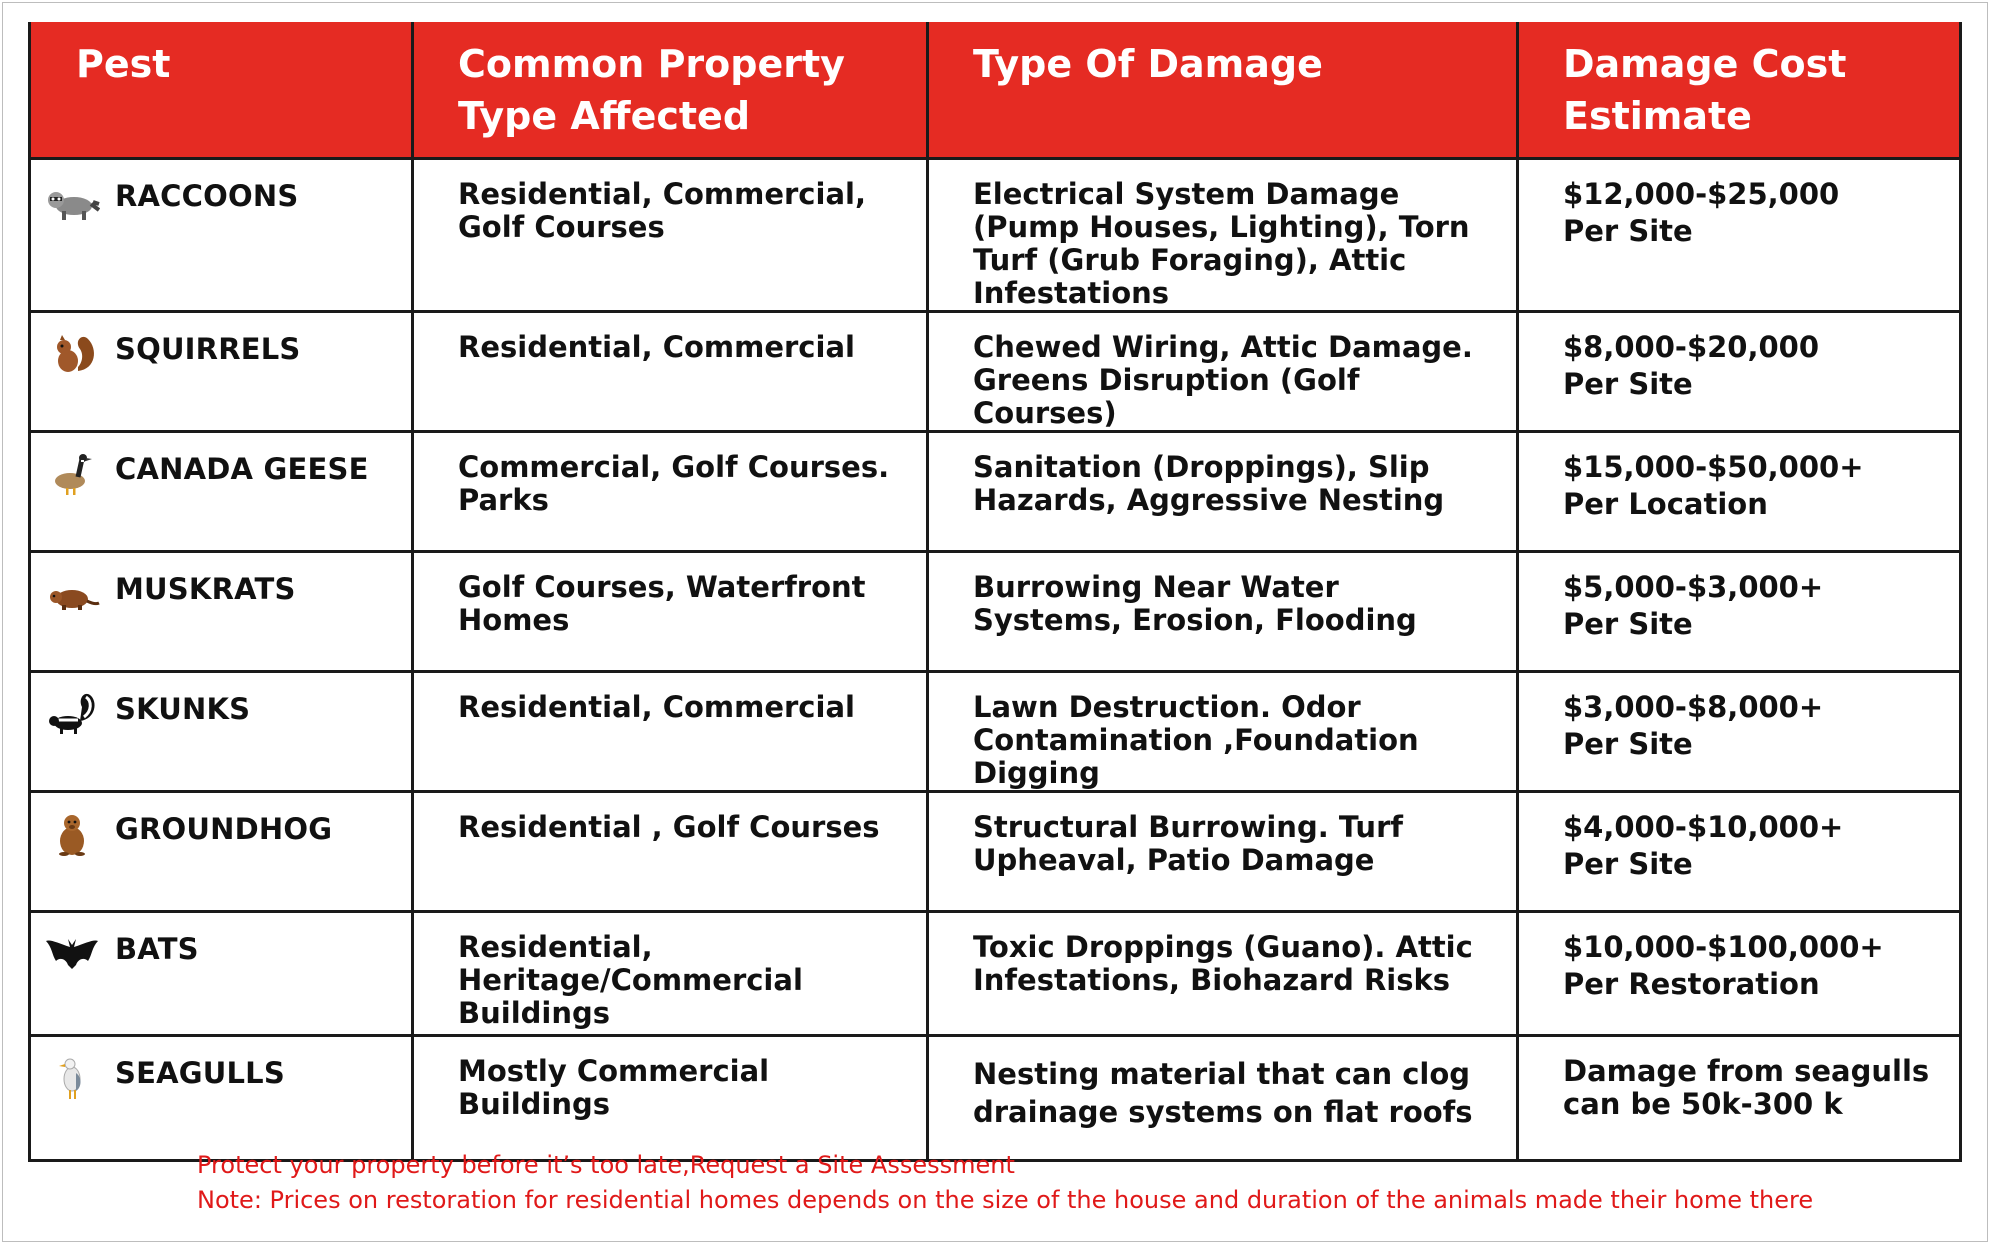 The image size is (1992, 1246). Describe the element at coordinates (221, 91) in the screenshot. I see `header-pest: Pest` at that location.